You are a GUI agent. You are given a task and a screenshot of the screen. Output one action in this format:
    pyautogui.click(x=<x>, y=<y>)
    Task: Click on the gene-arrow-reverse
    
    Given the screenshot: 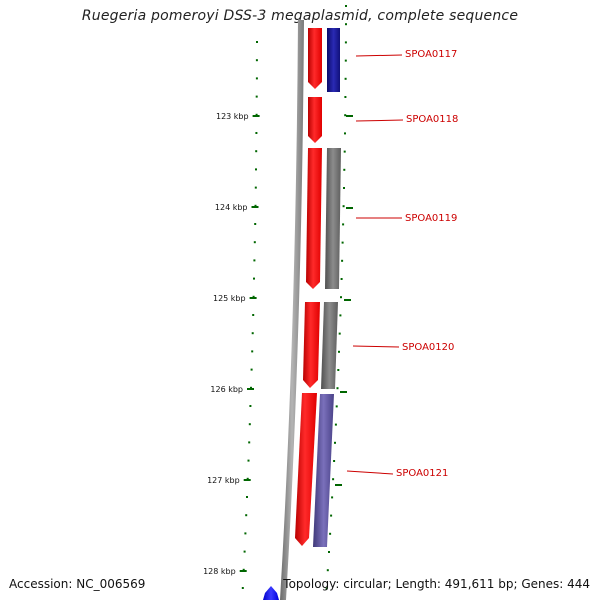 What is the action you would take?
    pyautogui.click(x=271, y=593)
    